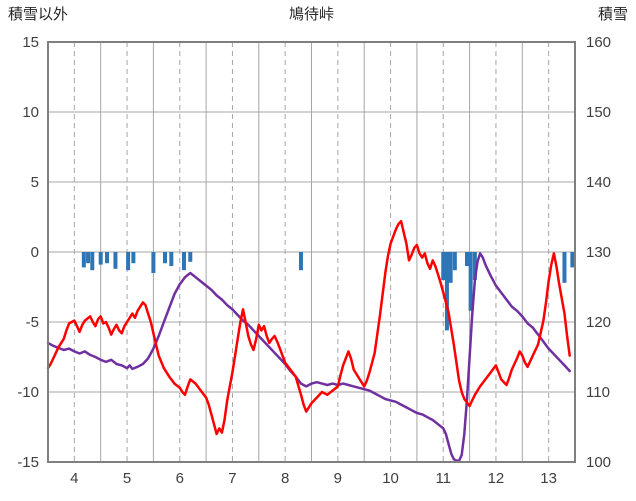 This screenshot has width=636, height=501. I want to click on right-axis-tick: 140, so click(598, 182).